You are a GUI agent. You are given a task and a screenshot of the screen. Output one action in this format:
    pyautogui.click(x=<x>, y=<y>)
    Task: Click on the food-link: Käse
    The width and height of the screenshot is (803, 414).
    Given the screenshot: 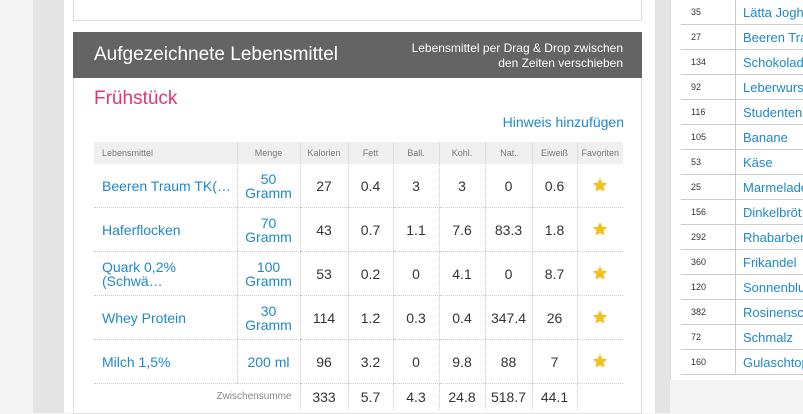 What is the action you would take?
    pyautogui.click(x=769, y=162)
    